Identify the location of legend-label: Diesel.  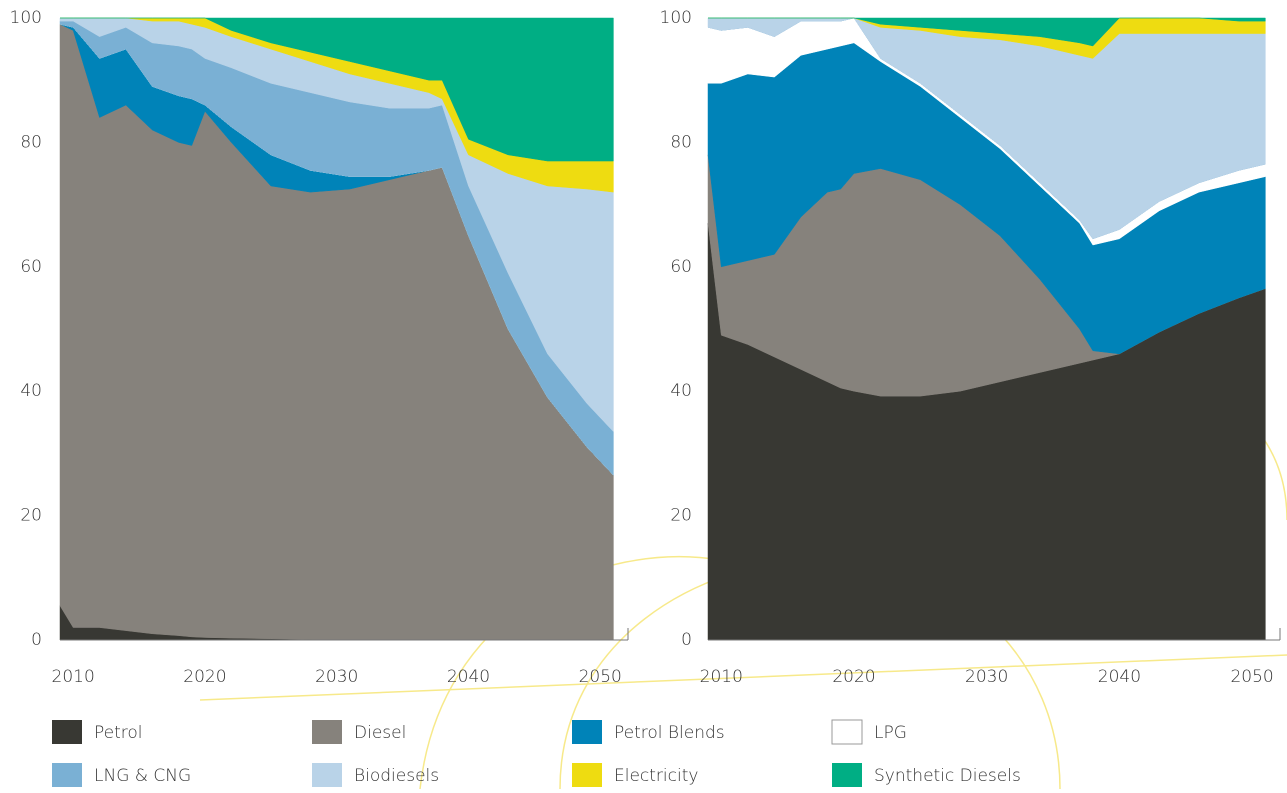
(380, 733).